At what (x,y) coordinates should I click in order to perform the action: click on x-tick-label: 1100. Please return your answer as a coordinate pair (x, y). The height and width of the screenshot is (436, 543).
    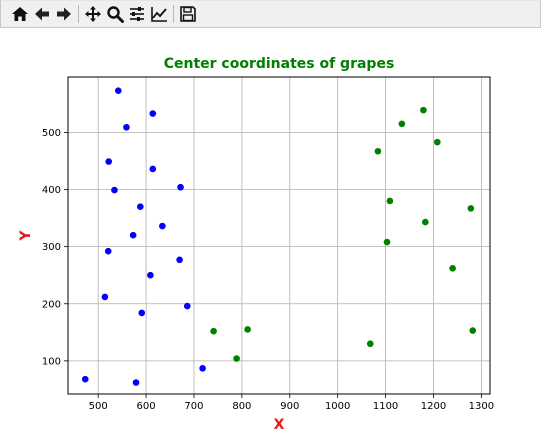
    Looking at the image, I should click on (385, 406).